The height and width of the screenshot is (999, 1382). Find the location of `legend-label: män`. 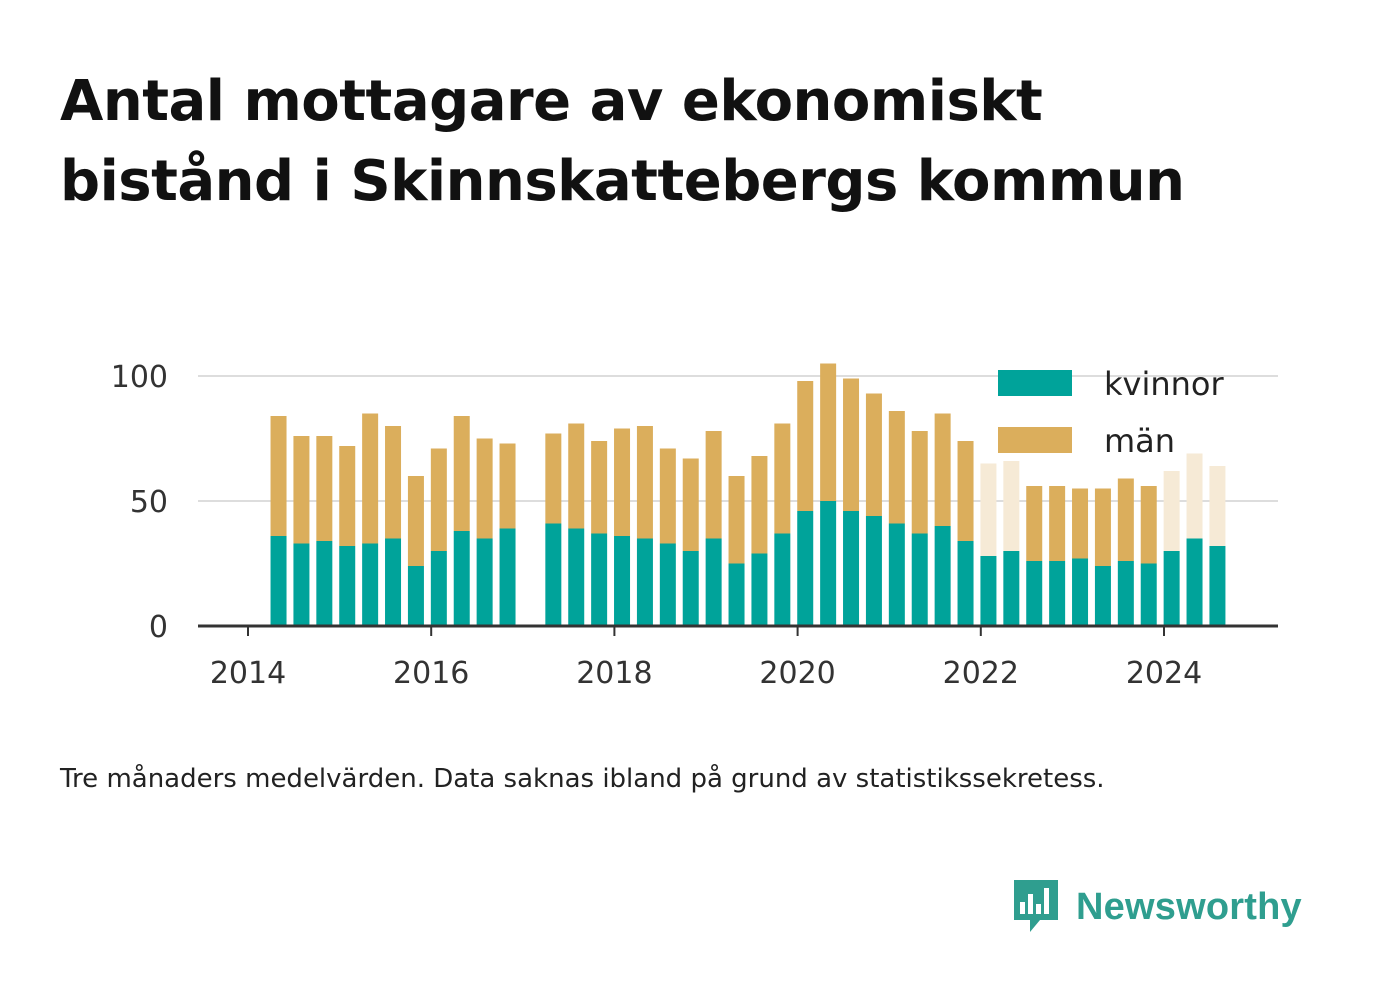

legend-label: män is located at coordinates (1139, 441).